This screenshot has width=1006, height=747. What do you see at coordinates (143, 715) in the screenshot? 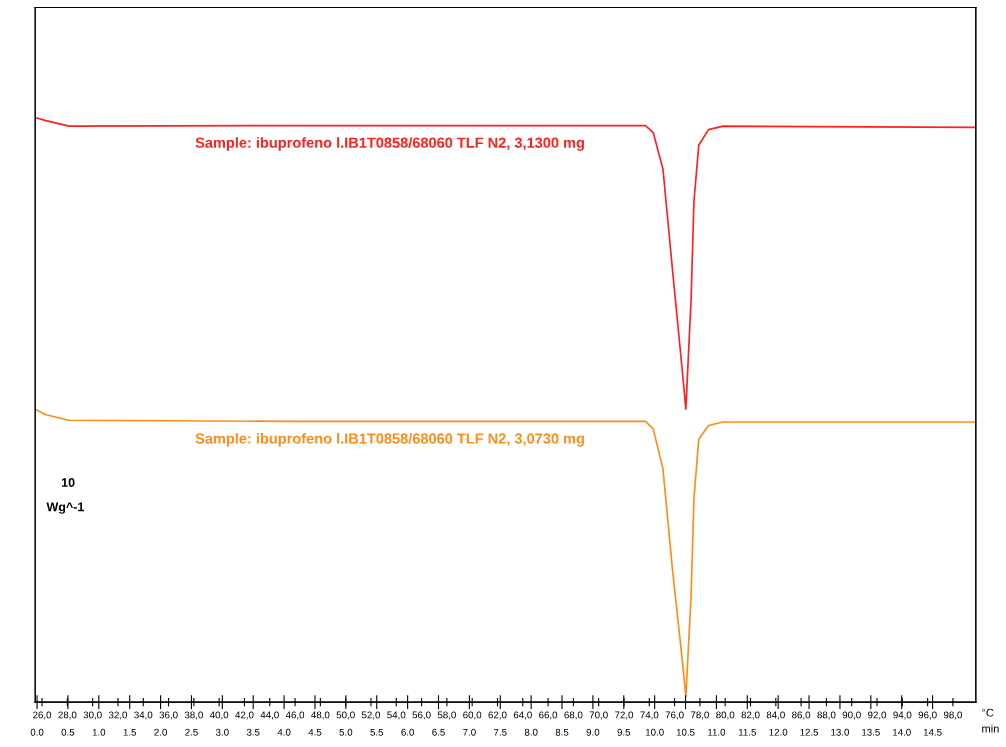
I see `x-tick-label: 34,0` at bounding box center [143, 715].